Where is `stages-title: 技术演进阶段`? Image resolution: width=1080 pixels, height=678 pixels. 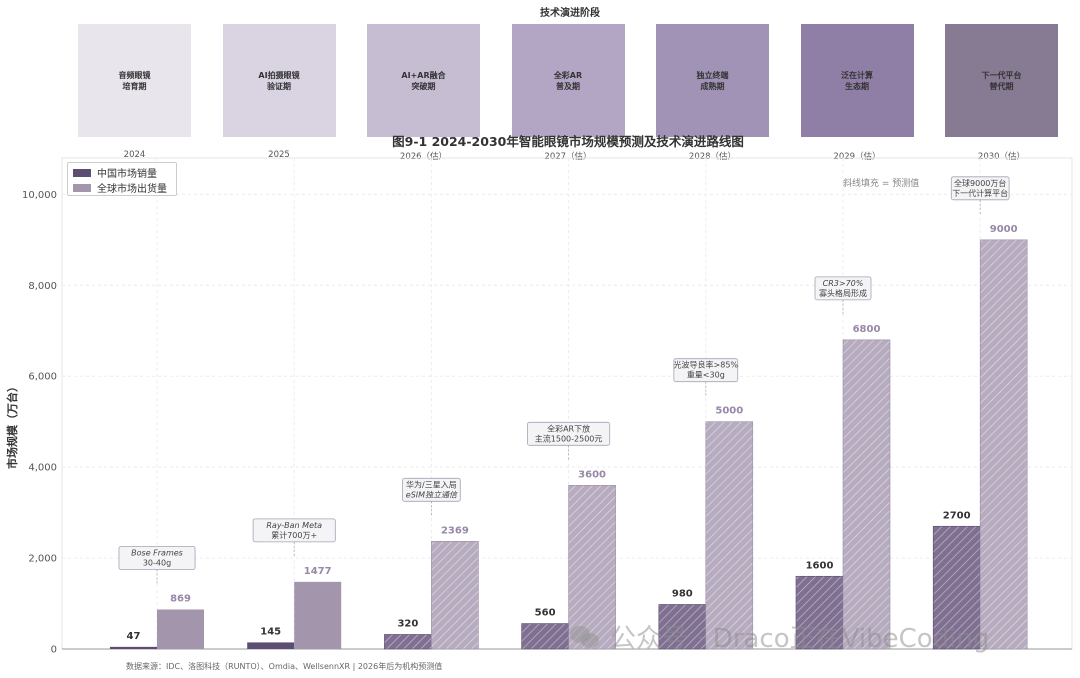 stages-title: 技术演进阶段 is located at coordinates (570, 13).